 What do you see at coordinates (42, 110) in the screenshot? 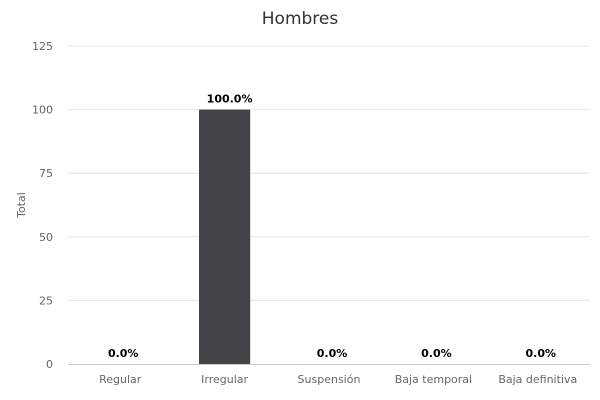
I see `y-tick-label: 100` at bounding box center [42, 110].